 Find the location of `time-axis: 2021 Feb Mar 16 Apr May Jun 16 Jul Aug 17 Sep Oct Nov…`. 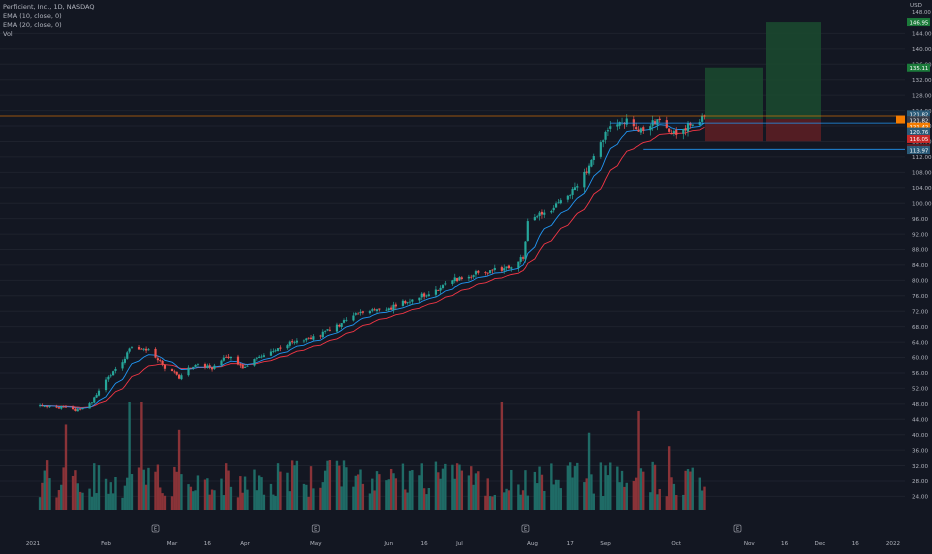

time-axis: 2021 Feb Mar 16 Apr May Jun 16 Jul Aug 17 Sep Oct Nov… is located at coordinates (466, 543).